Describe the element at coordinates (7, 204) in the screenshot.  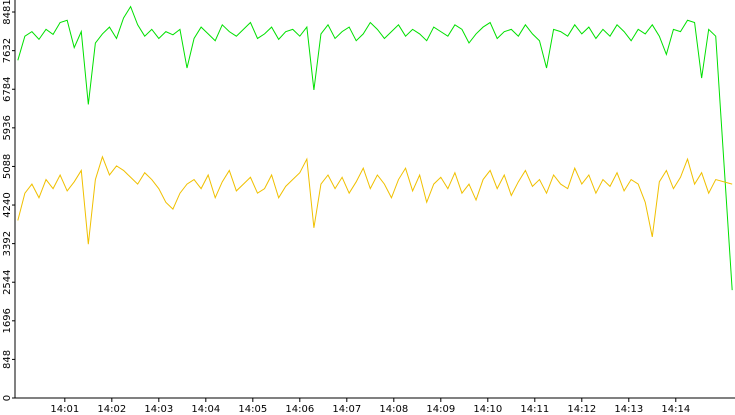
I see `y-tick-label: 4240` at that location.